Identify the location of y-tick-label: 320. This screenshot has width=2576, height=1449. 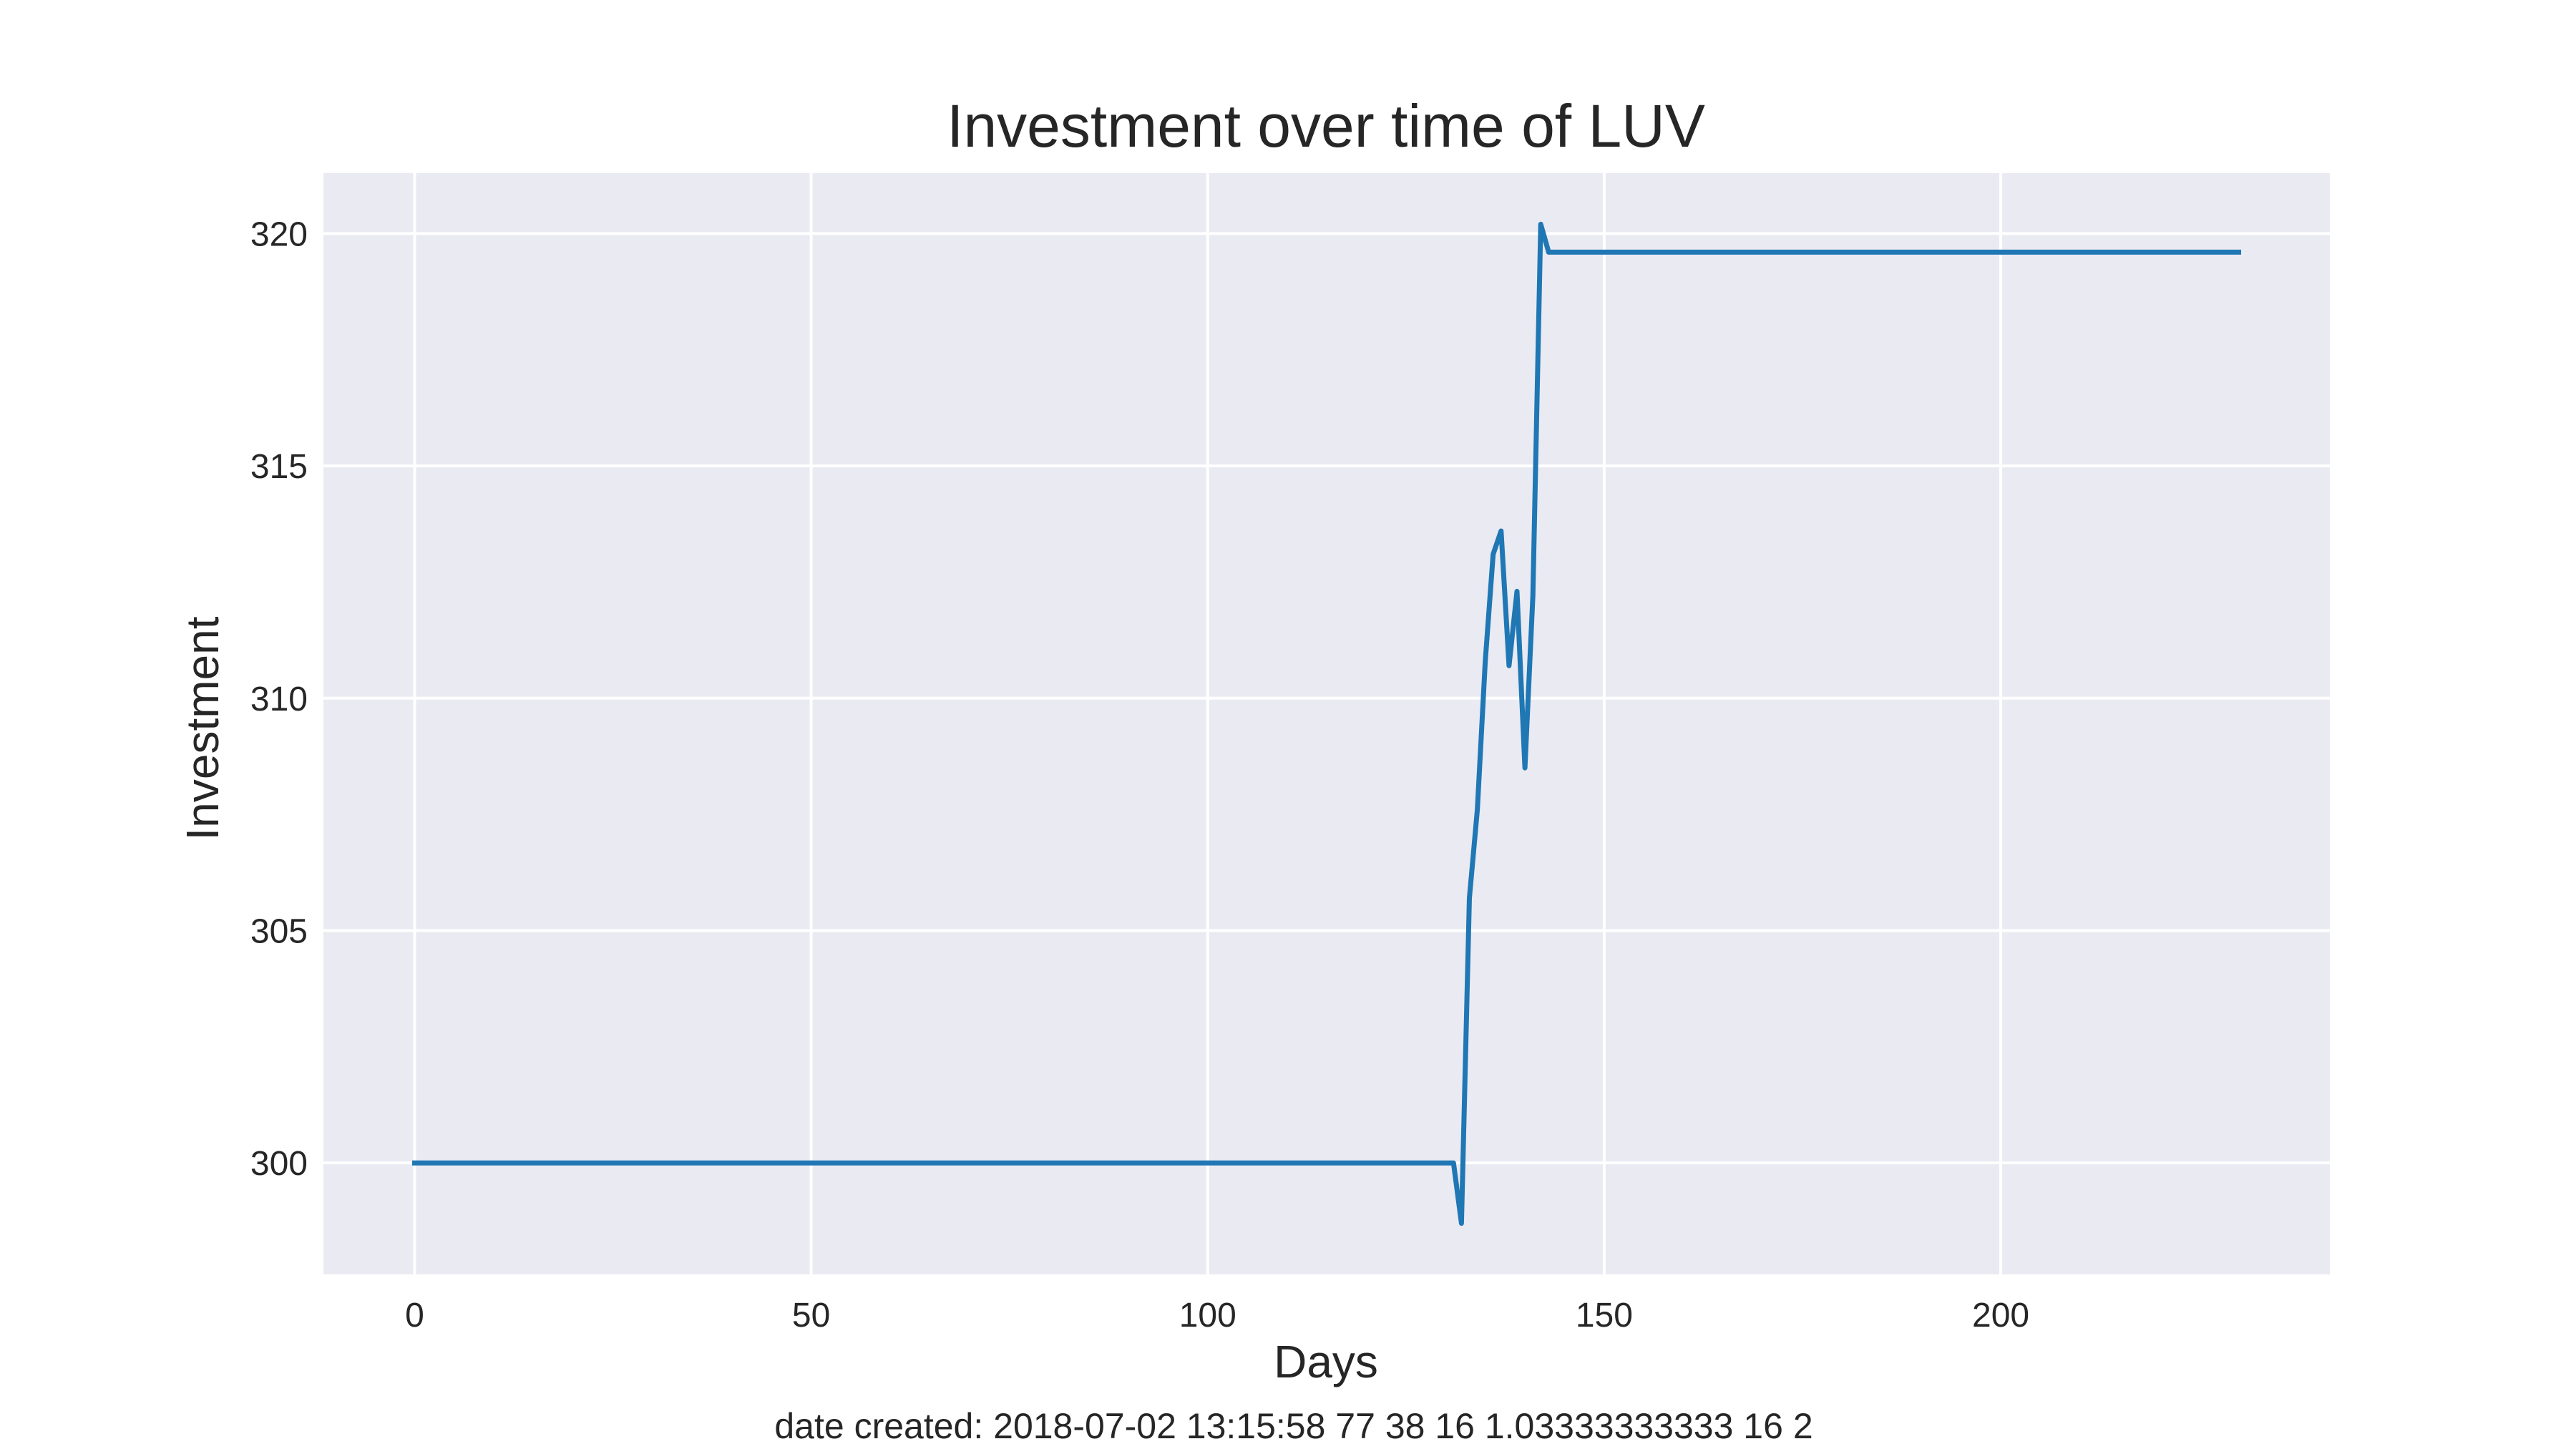
(279, 234).